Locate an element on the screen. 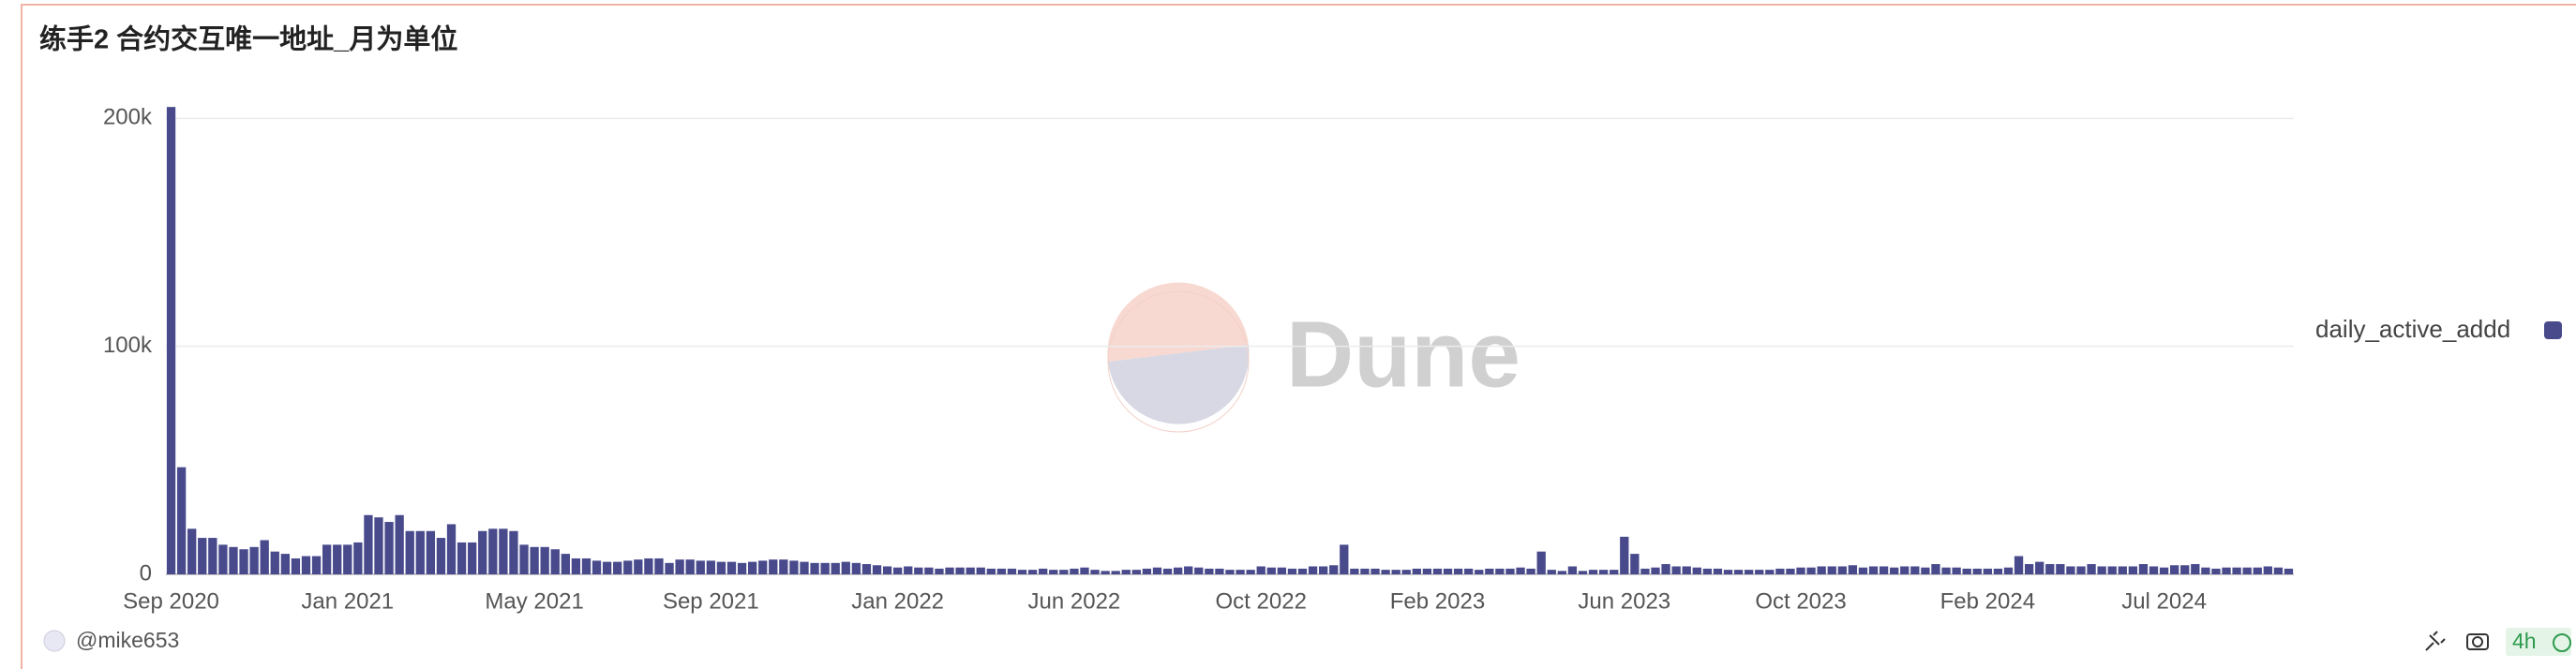 This screenshot has width=2576, height=669. watermark-logo is located at coordinates (1179, 357).